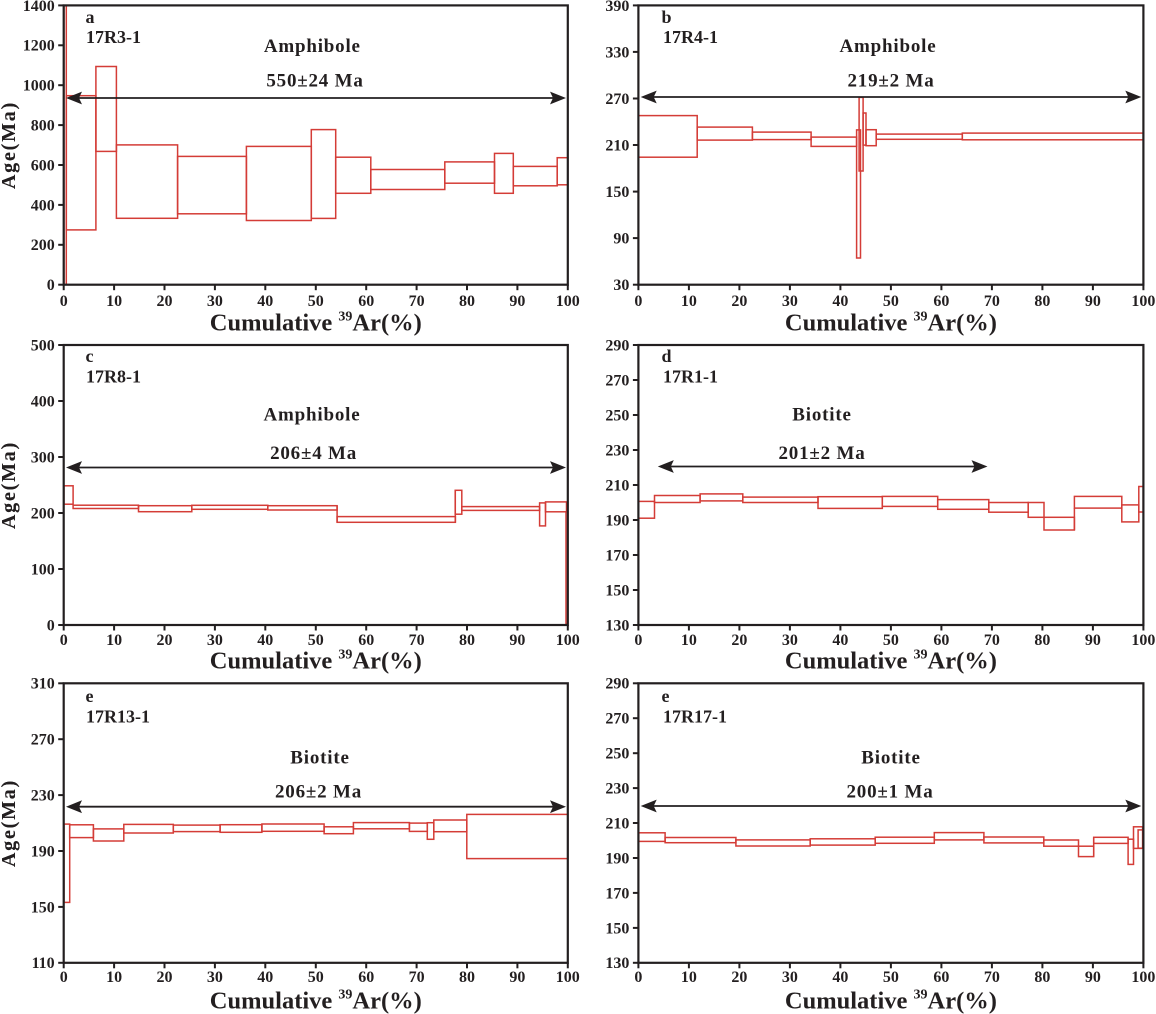 The image size is (1156, 1014). Describe the element at coordinates (617, 345) in the screenshot. I see `svg-text: 290` at that location.